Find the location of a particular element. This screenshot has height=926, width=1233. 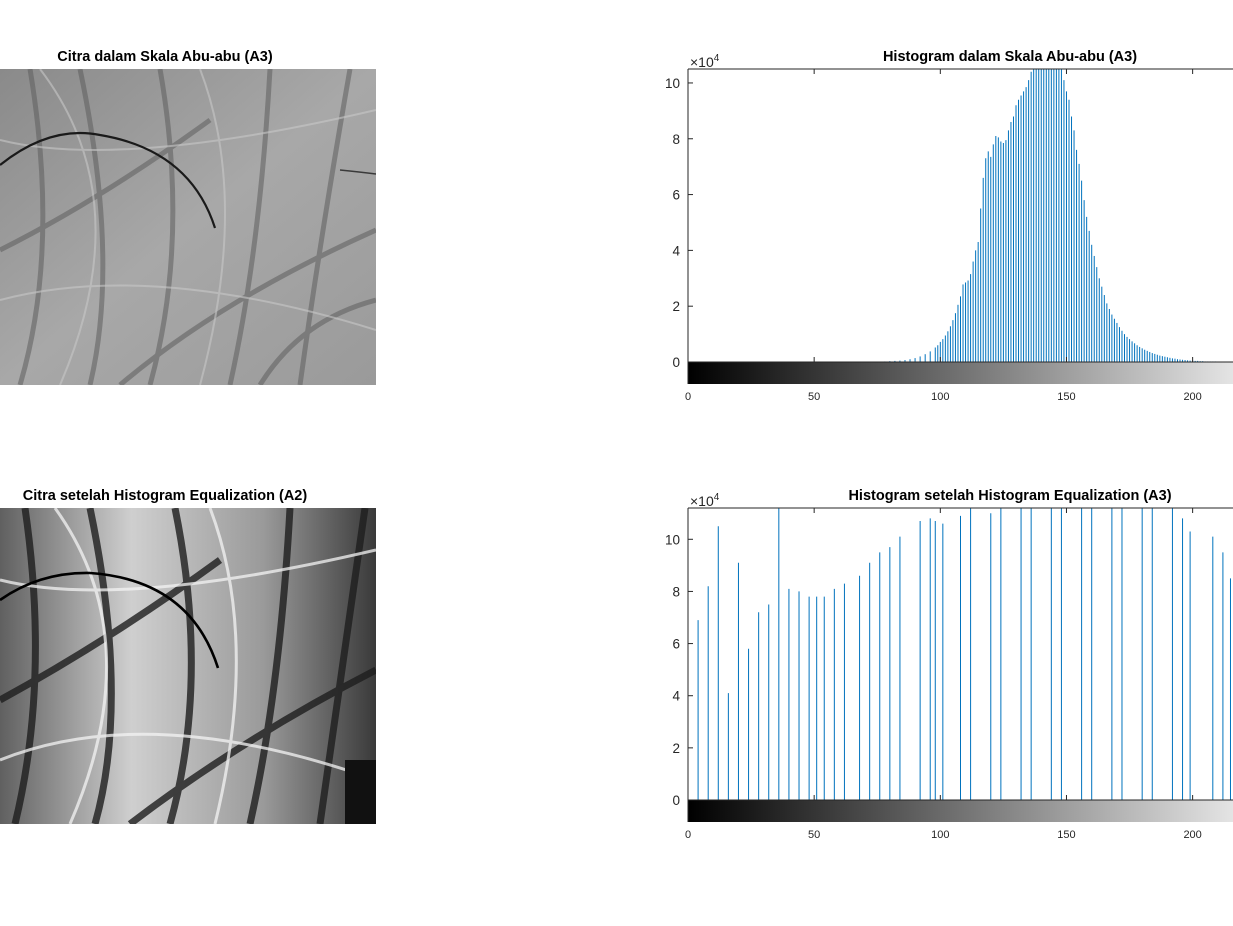

grayscale-image-panel: Citra dalam Skala Abu-abu (A3) is located at coordinates (188, 217).